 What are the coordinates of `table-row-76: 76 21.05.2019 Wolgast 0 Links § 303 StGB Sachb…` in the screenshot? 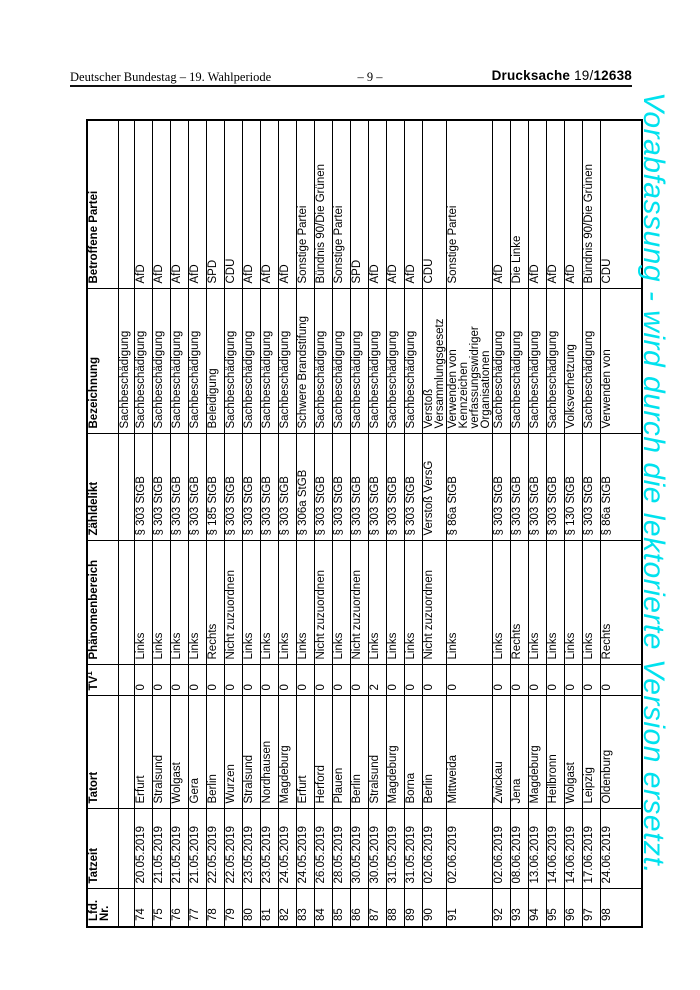 It's located at (179, 523).